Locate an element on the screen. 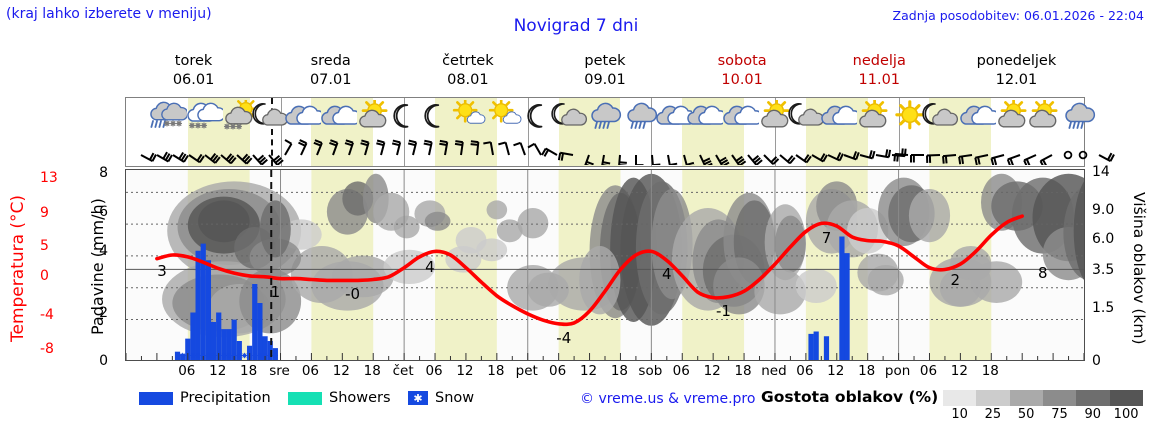  legend-item-showers: Showers is located at coordinates (339, 398).